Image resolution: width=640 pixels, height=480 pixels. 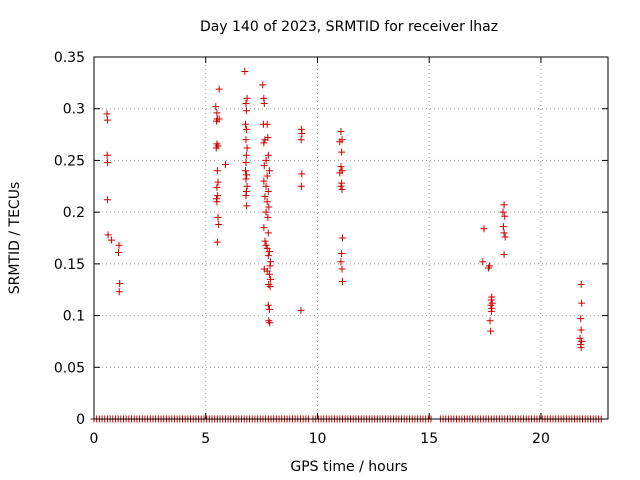 I want to click on y-axis-label: SRMTID / TECUs, so click(x=15, y=238).